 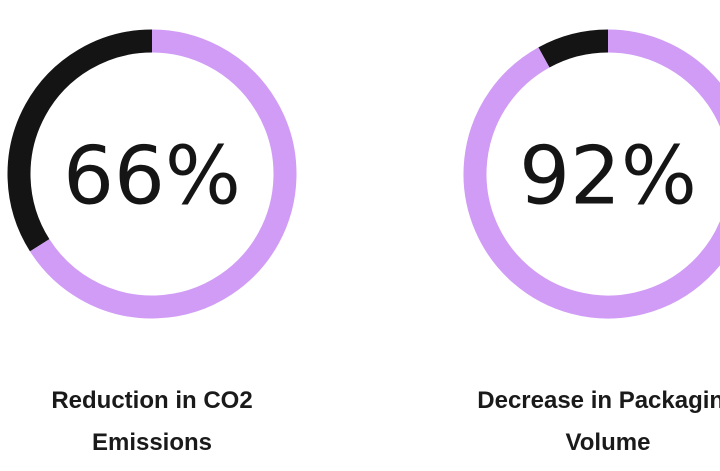 I want to click on gauge-title: Reduction in CO2 Emissions, so click(x=152, y=421).